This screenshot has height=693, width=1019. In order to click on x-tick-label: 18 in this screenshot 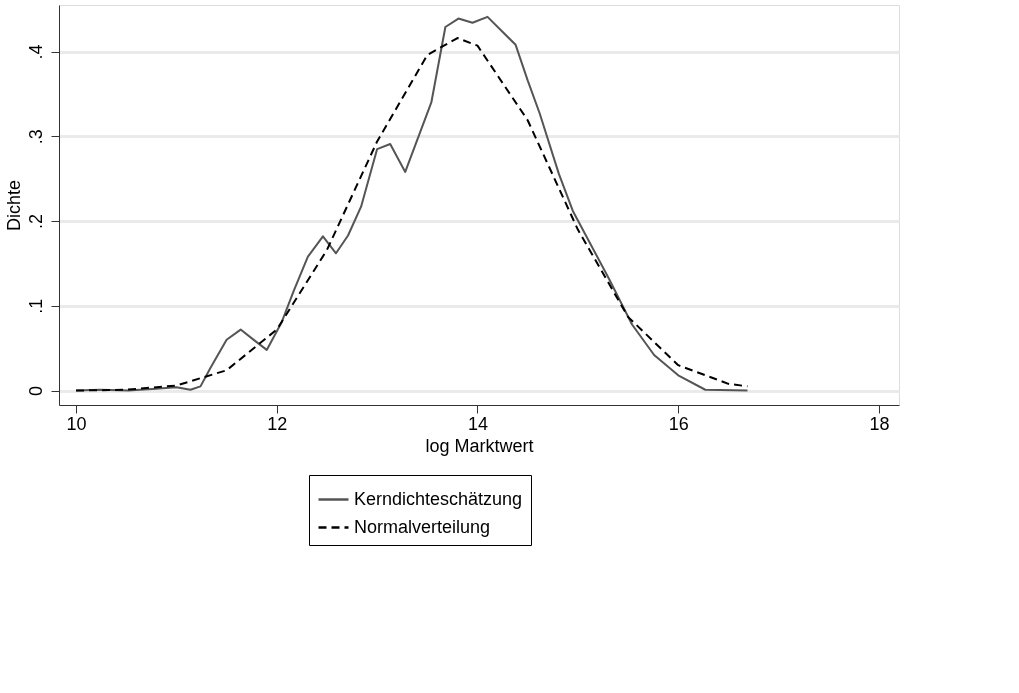, I will do `click(879, 423)`.